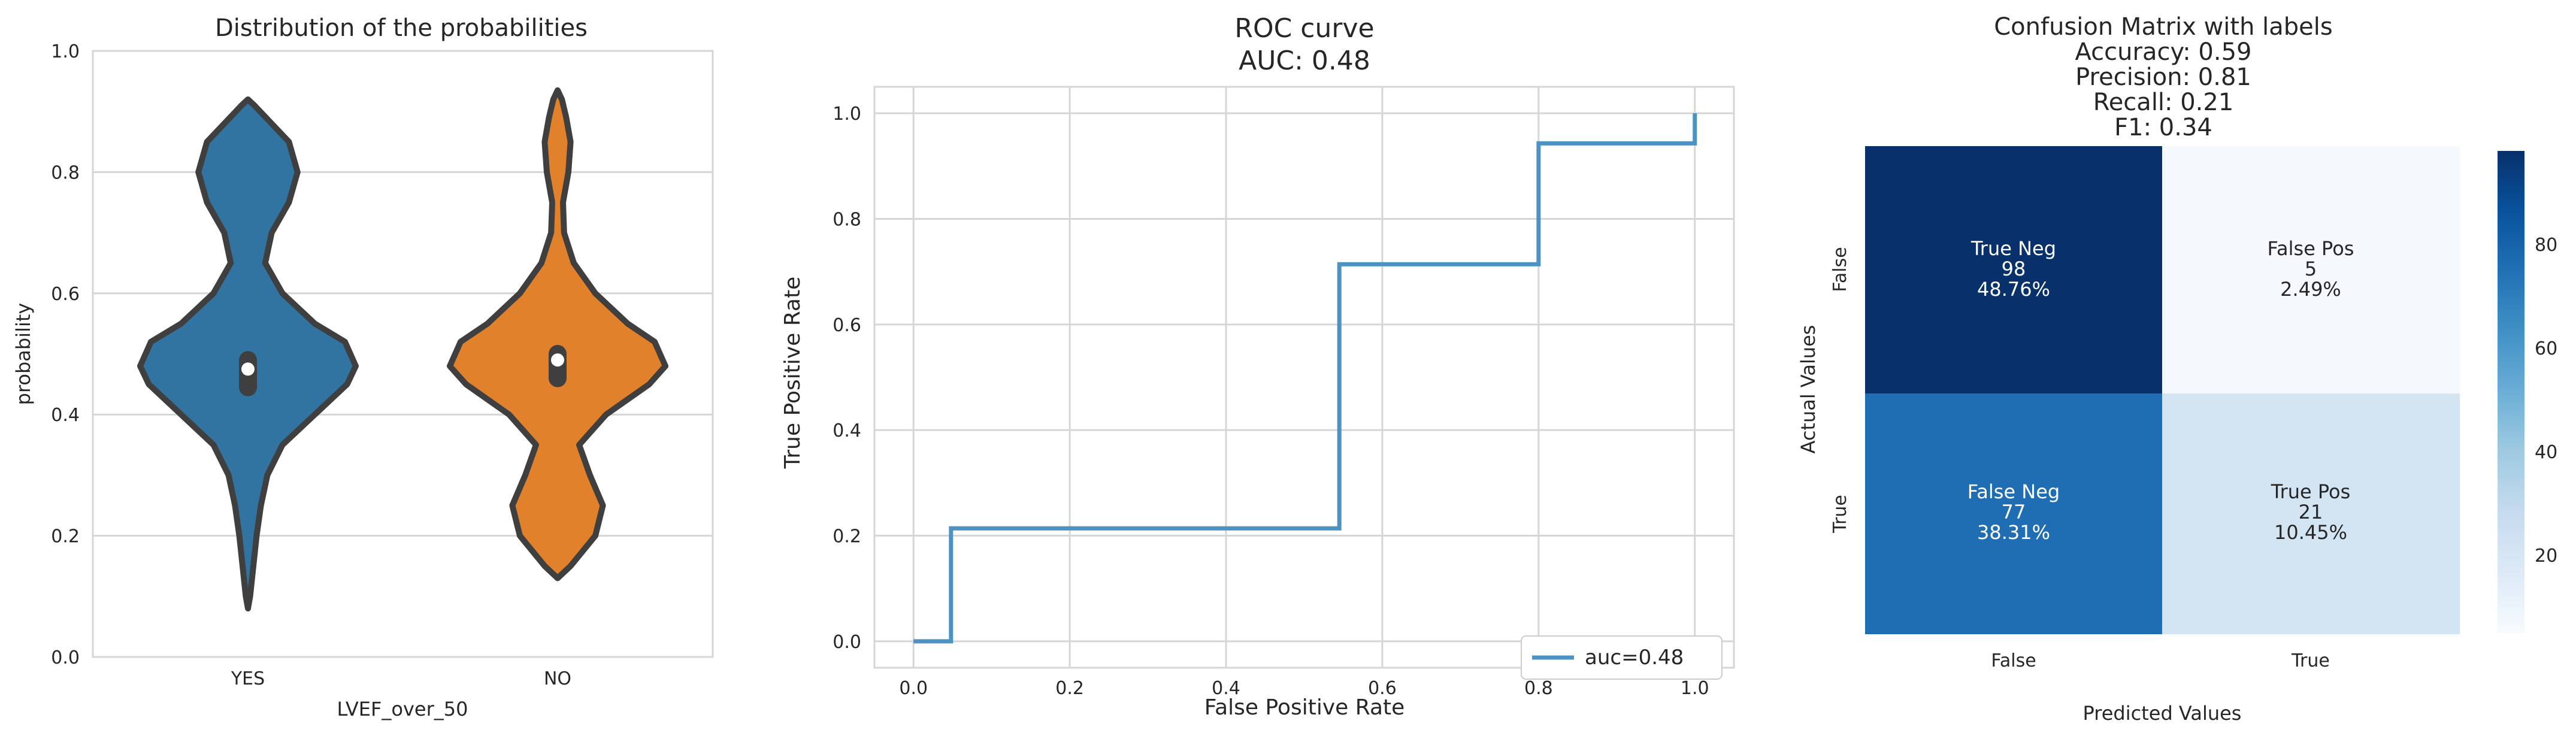 This screenshot has height=742, width=2576. I want to click on cm-ytick-false: False, so click(1840, 269).